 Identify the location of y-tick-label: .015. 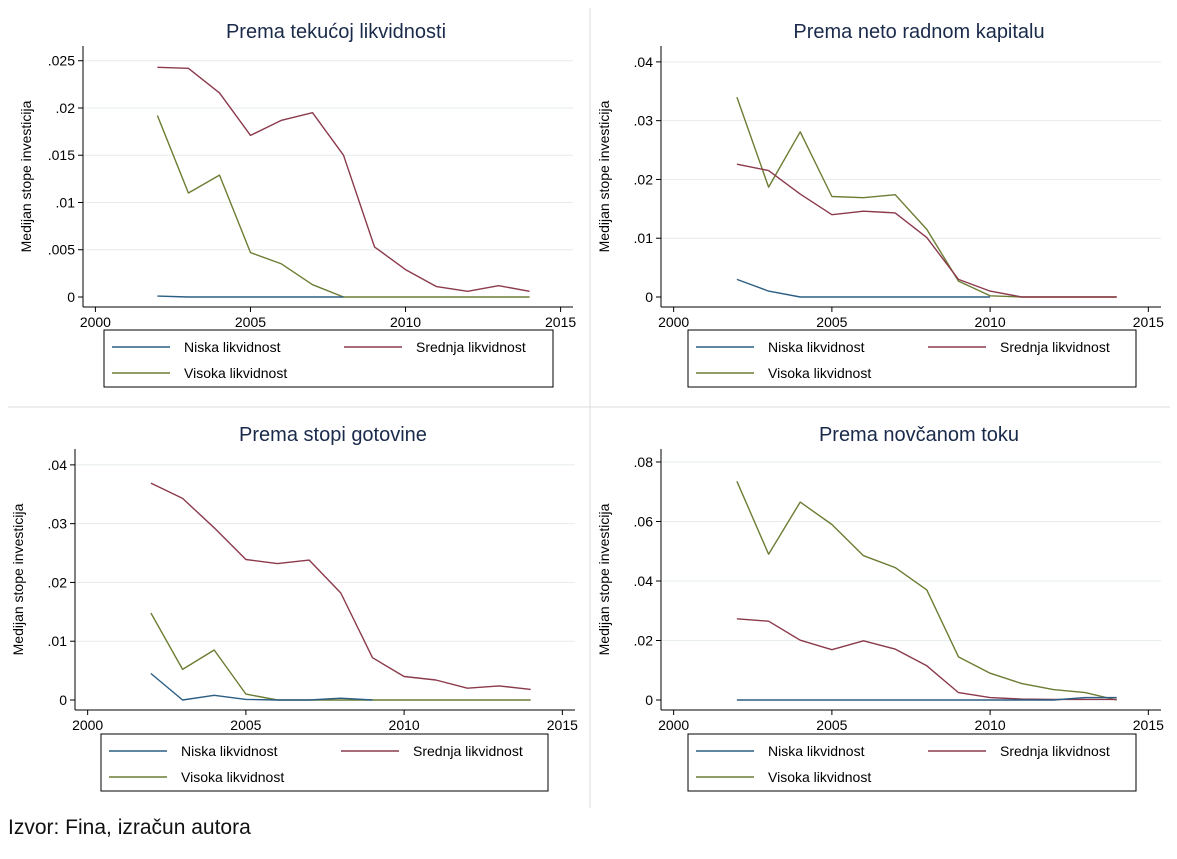
(61, 155).